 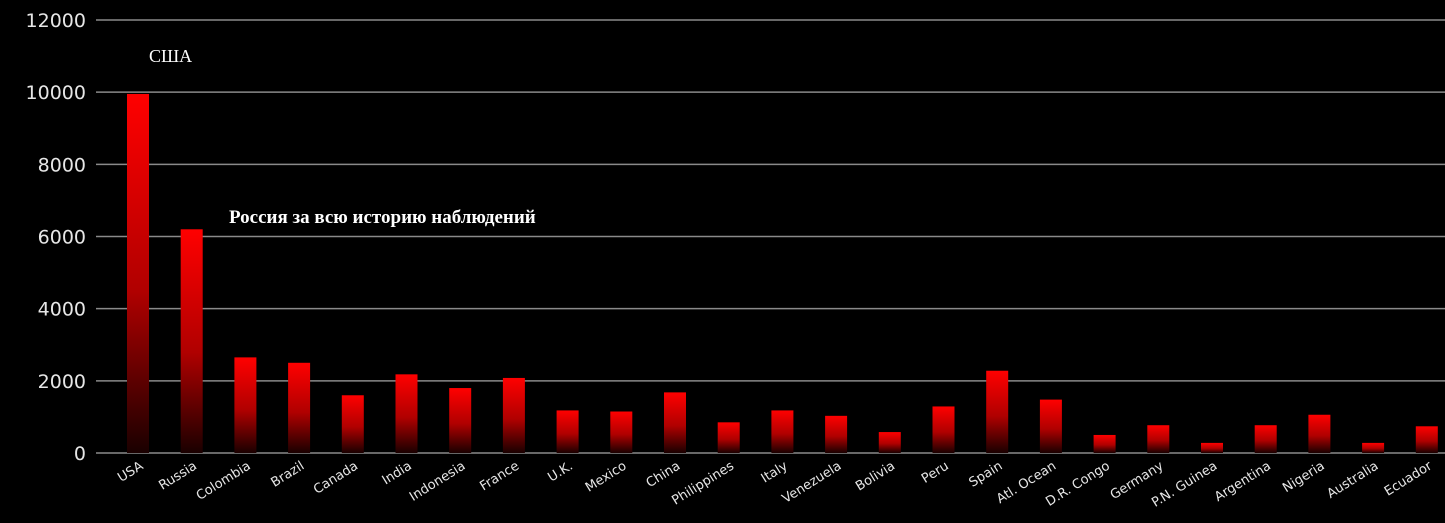 I want to click on bar-ecuador, so click(x=1427, y=439).